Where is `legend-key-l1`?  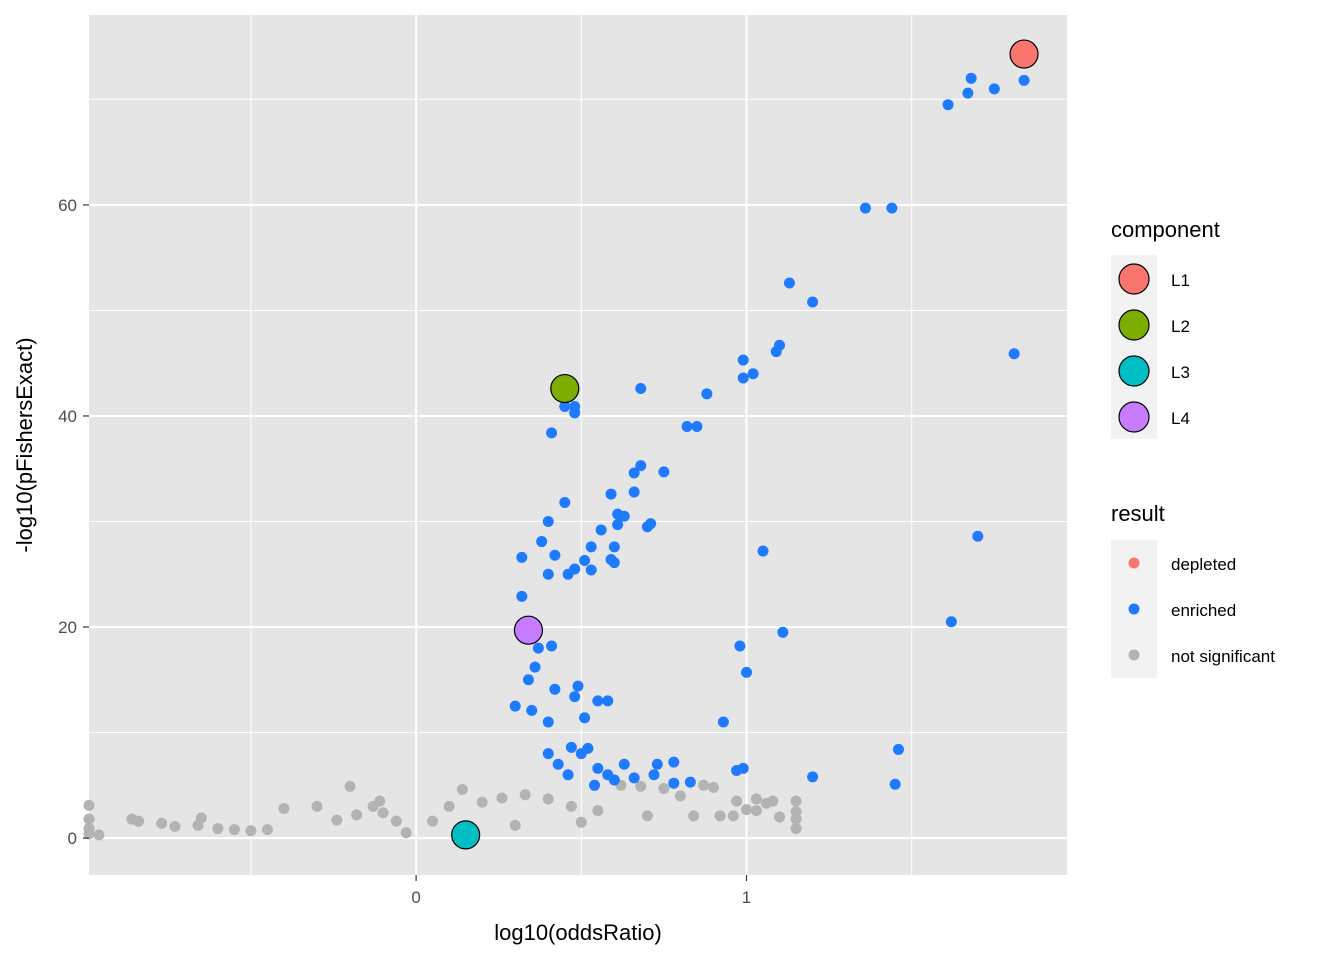 legend-key-l1 is located at coordinates (1134, 279).